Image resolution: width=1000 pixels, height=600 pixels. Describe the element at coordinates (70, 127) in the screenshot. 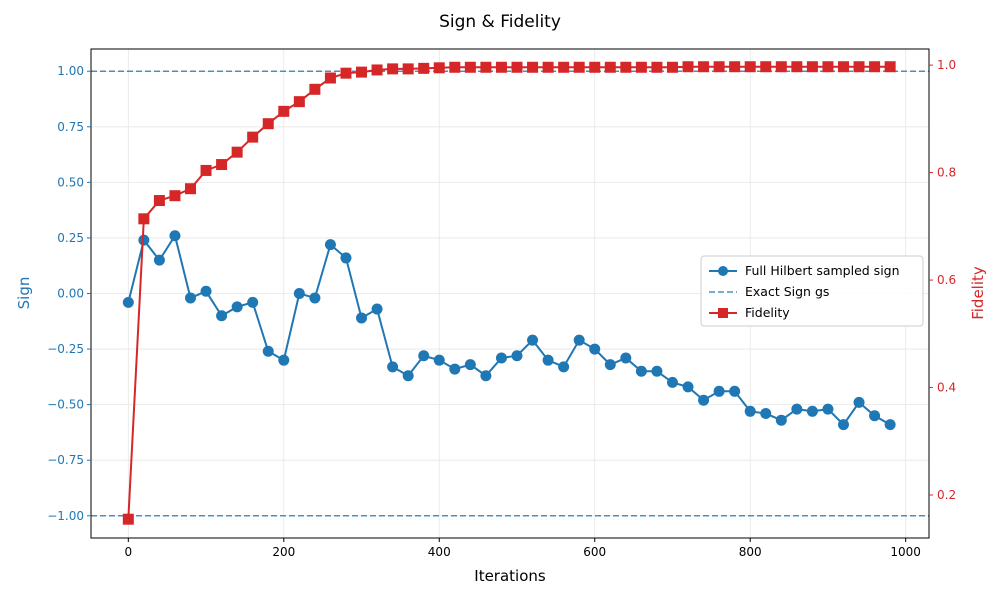

I see `y-left-tick-label-7: 0.75` at that location.